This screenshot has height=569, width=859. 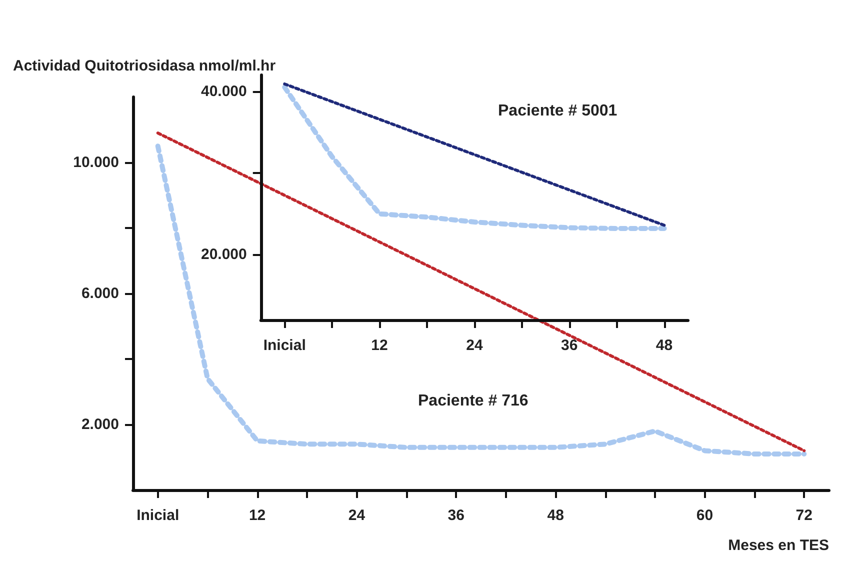 I want to click on x-axis-title: Meses en TES, so click(x=778, y=545).